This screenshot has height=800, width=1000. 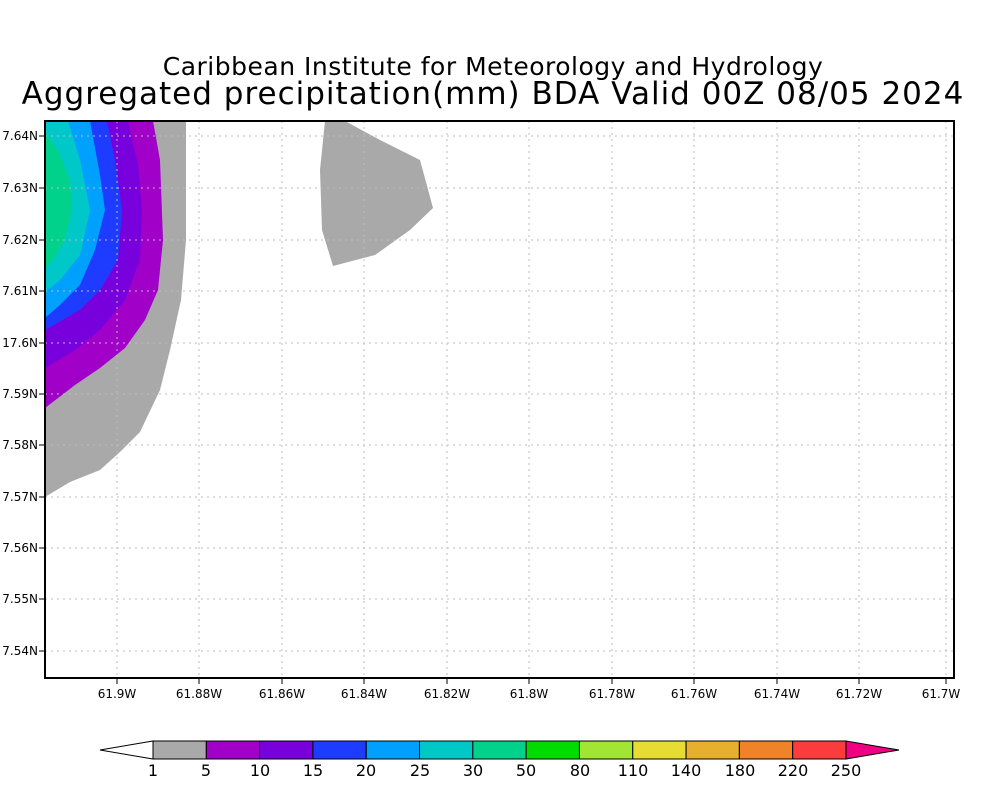 I want to click on colorbar-label: 50, so click(x=526, y=770).